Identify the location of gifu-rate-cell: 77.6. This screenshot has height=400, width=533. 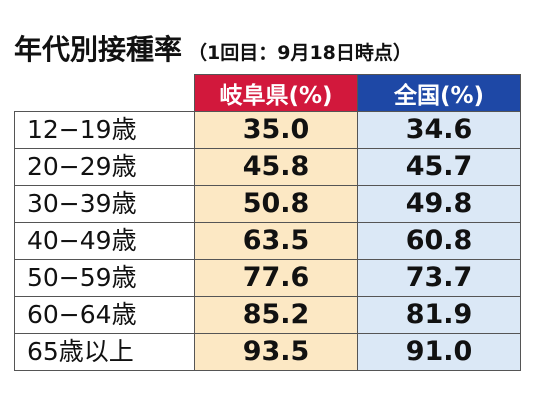
(276, 278).